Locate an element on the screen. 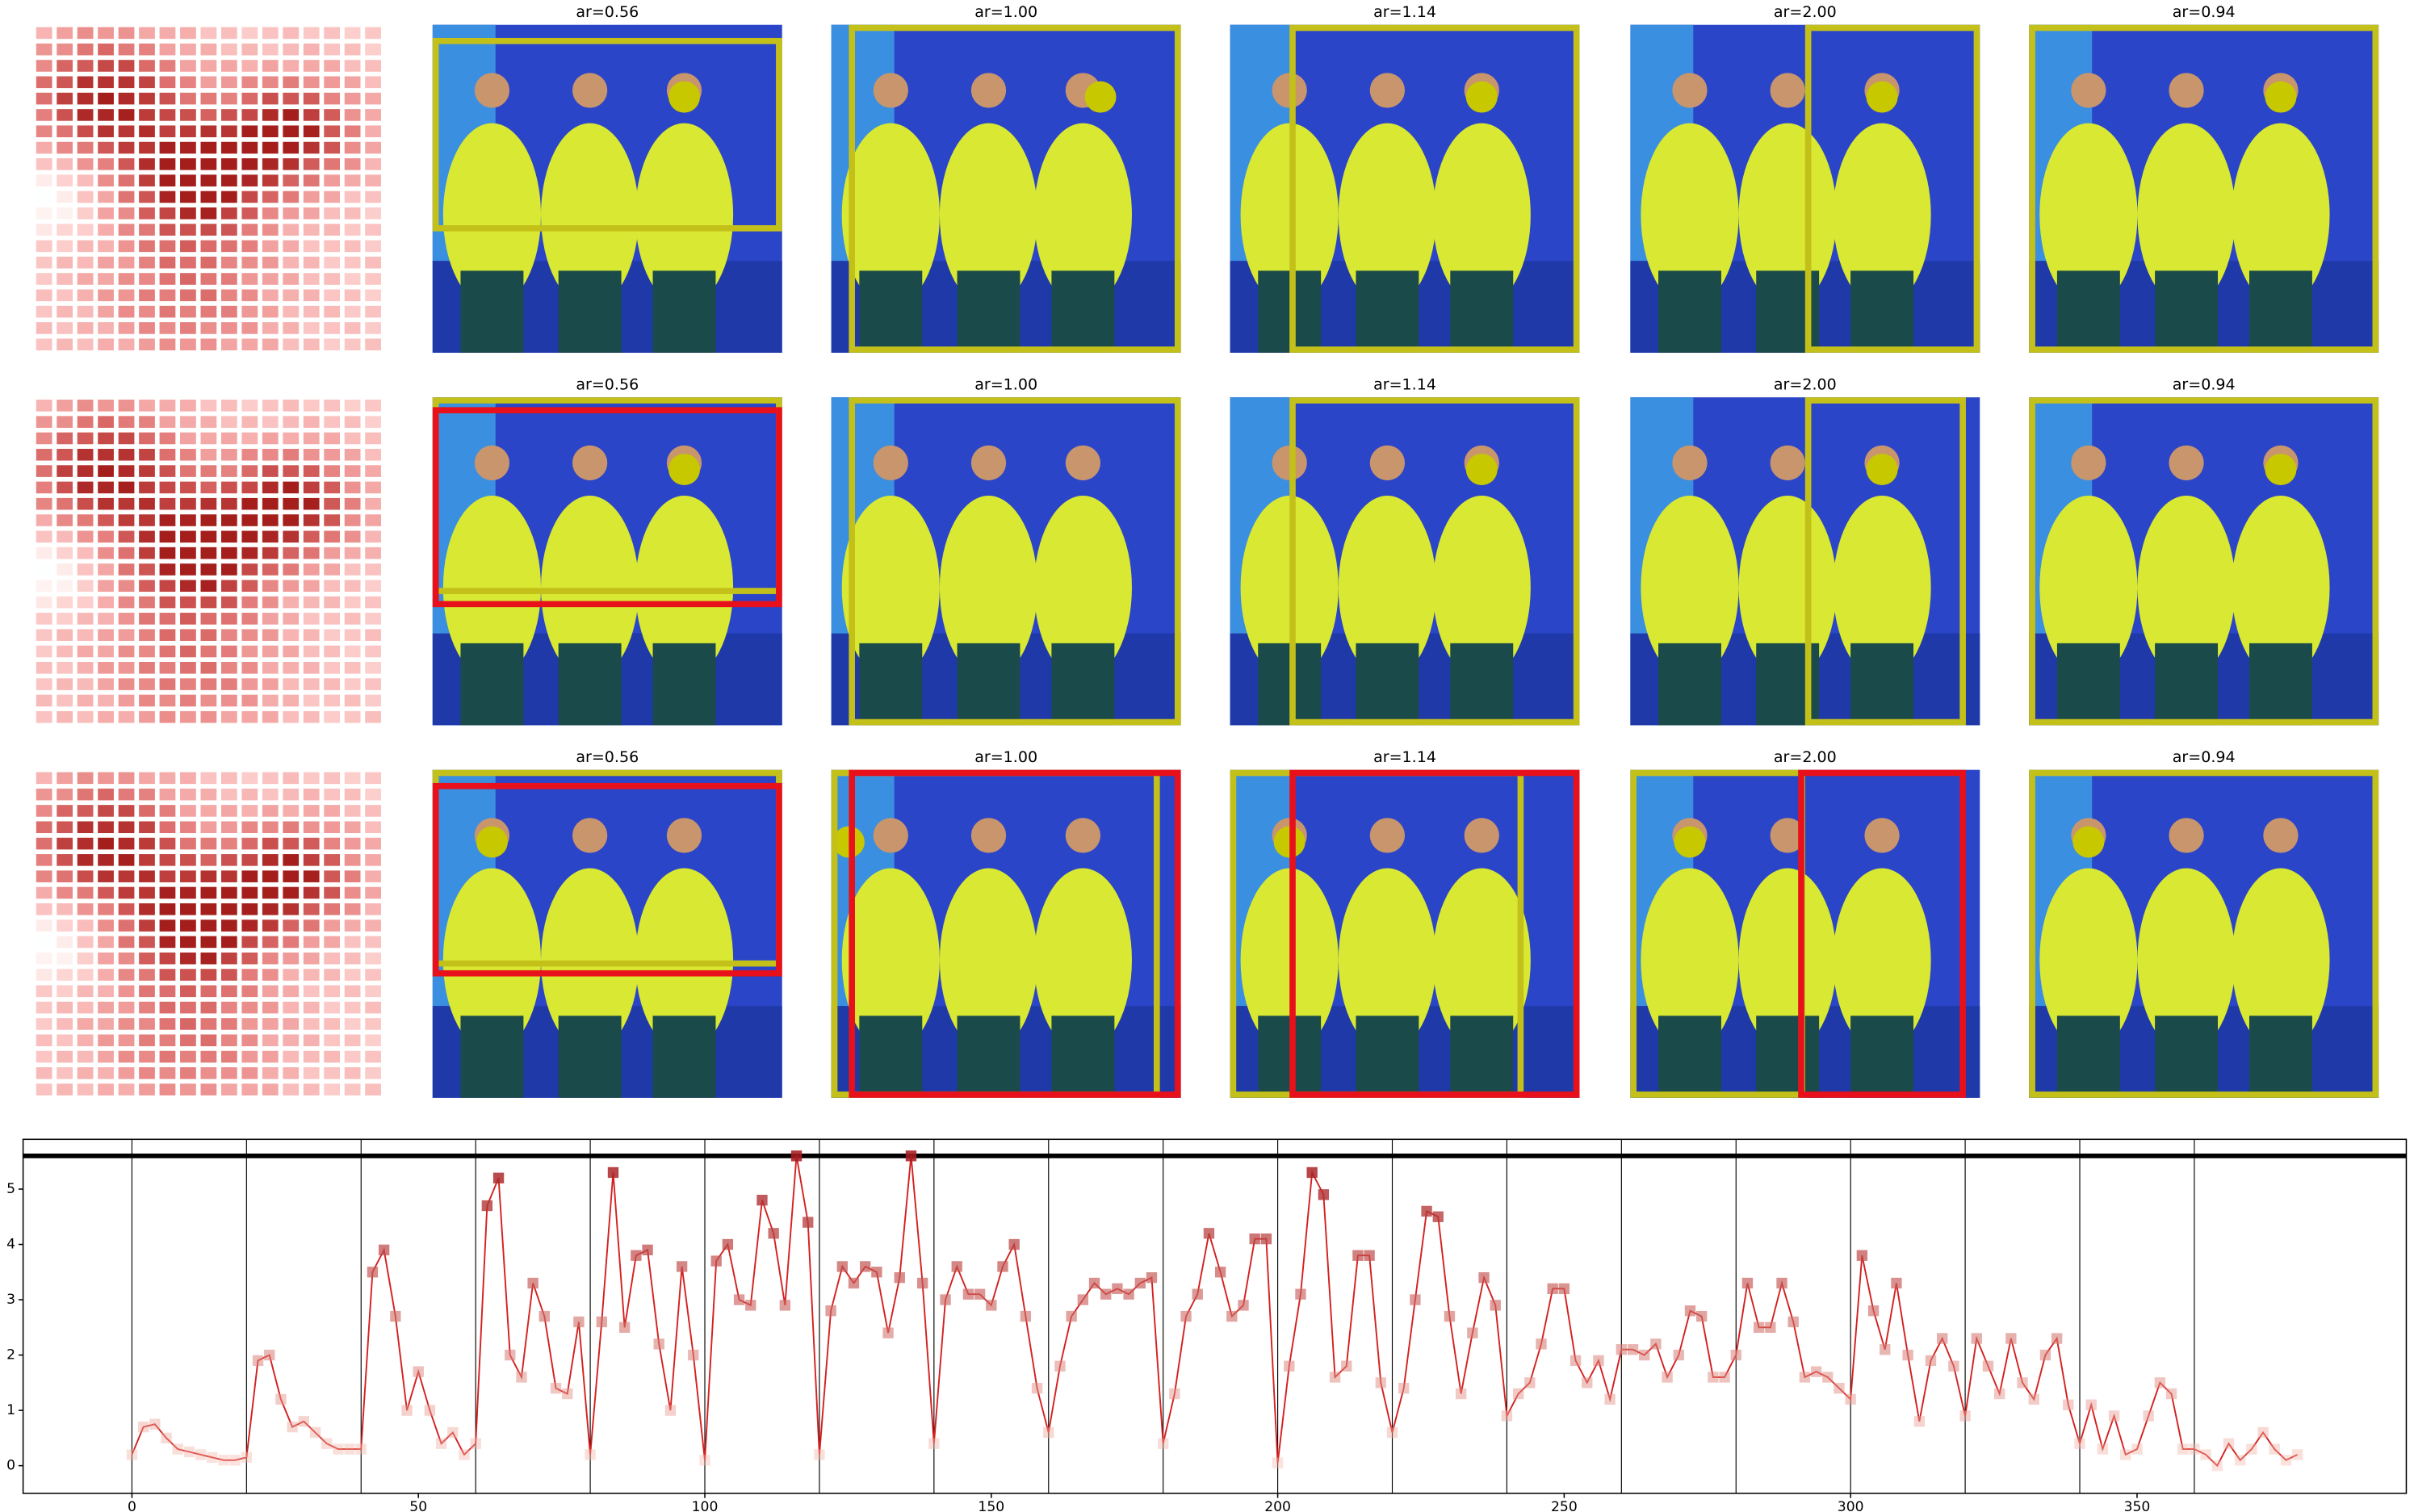 The height and width of the screenshot is (1512, 2414). crop-box is located at coordinates (2204, 561).